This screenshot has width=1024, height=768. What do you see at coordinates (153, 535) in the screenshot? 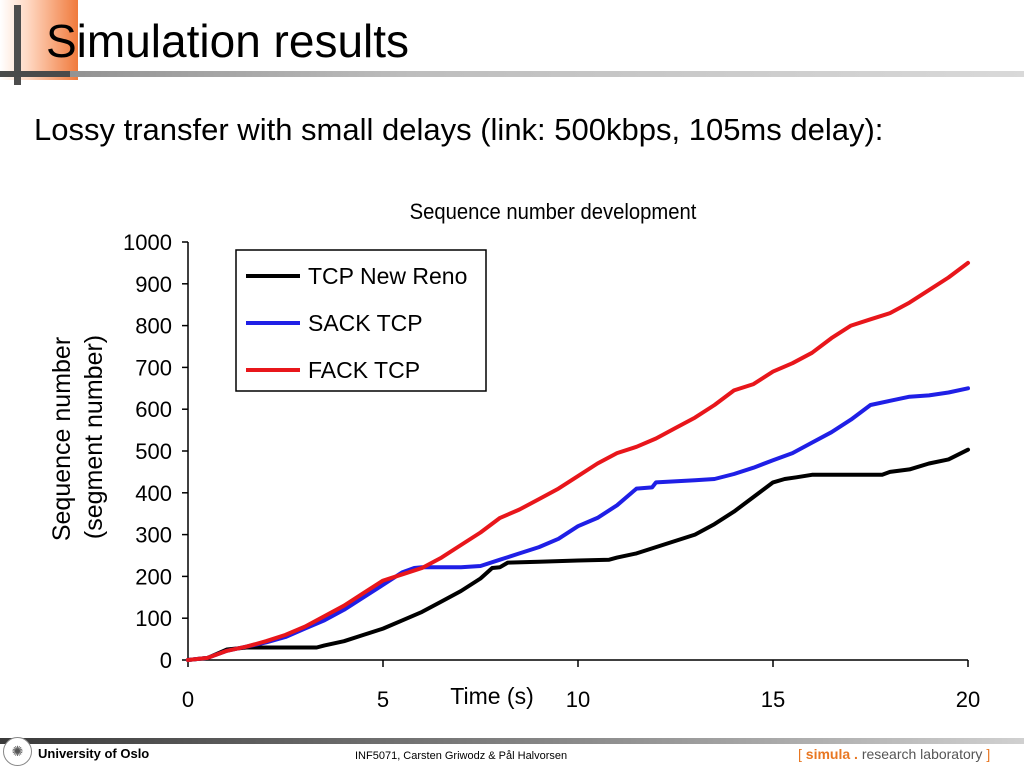
I see `y-tick-label: 300` at bounding box center [153, 535].